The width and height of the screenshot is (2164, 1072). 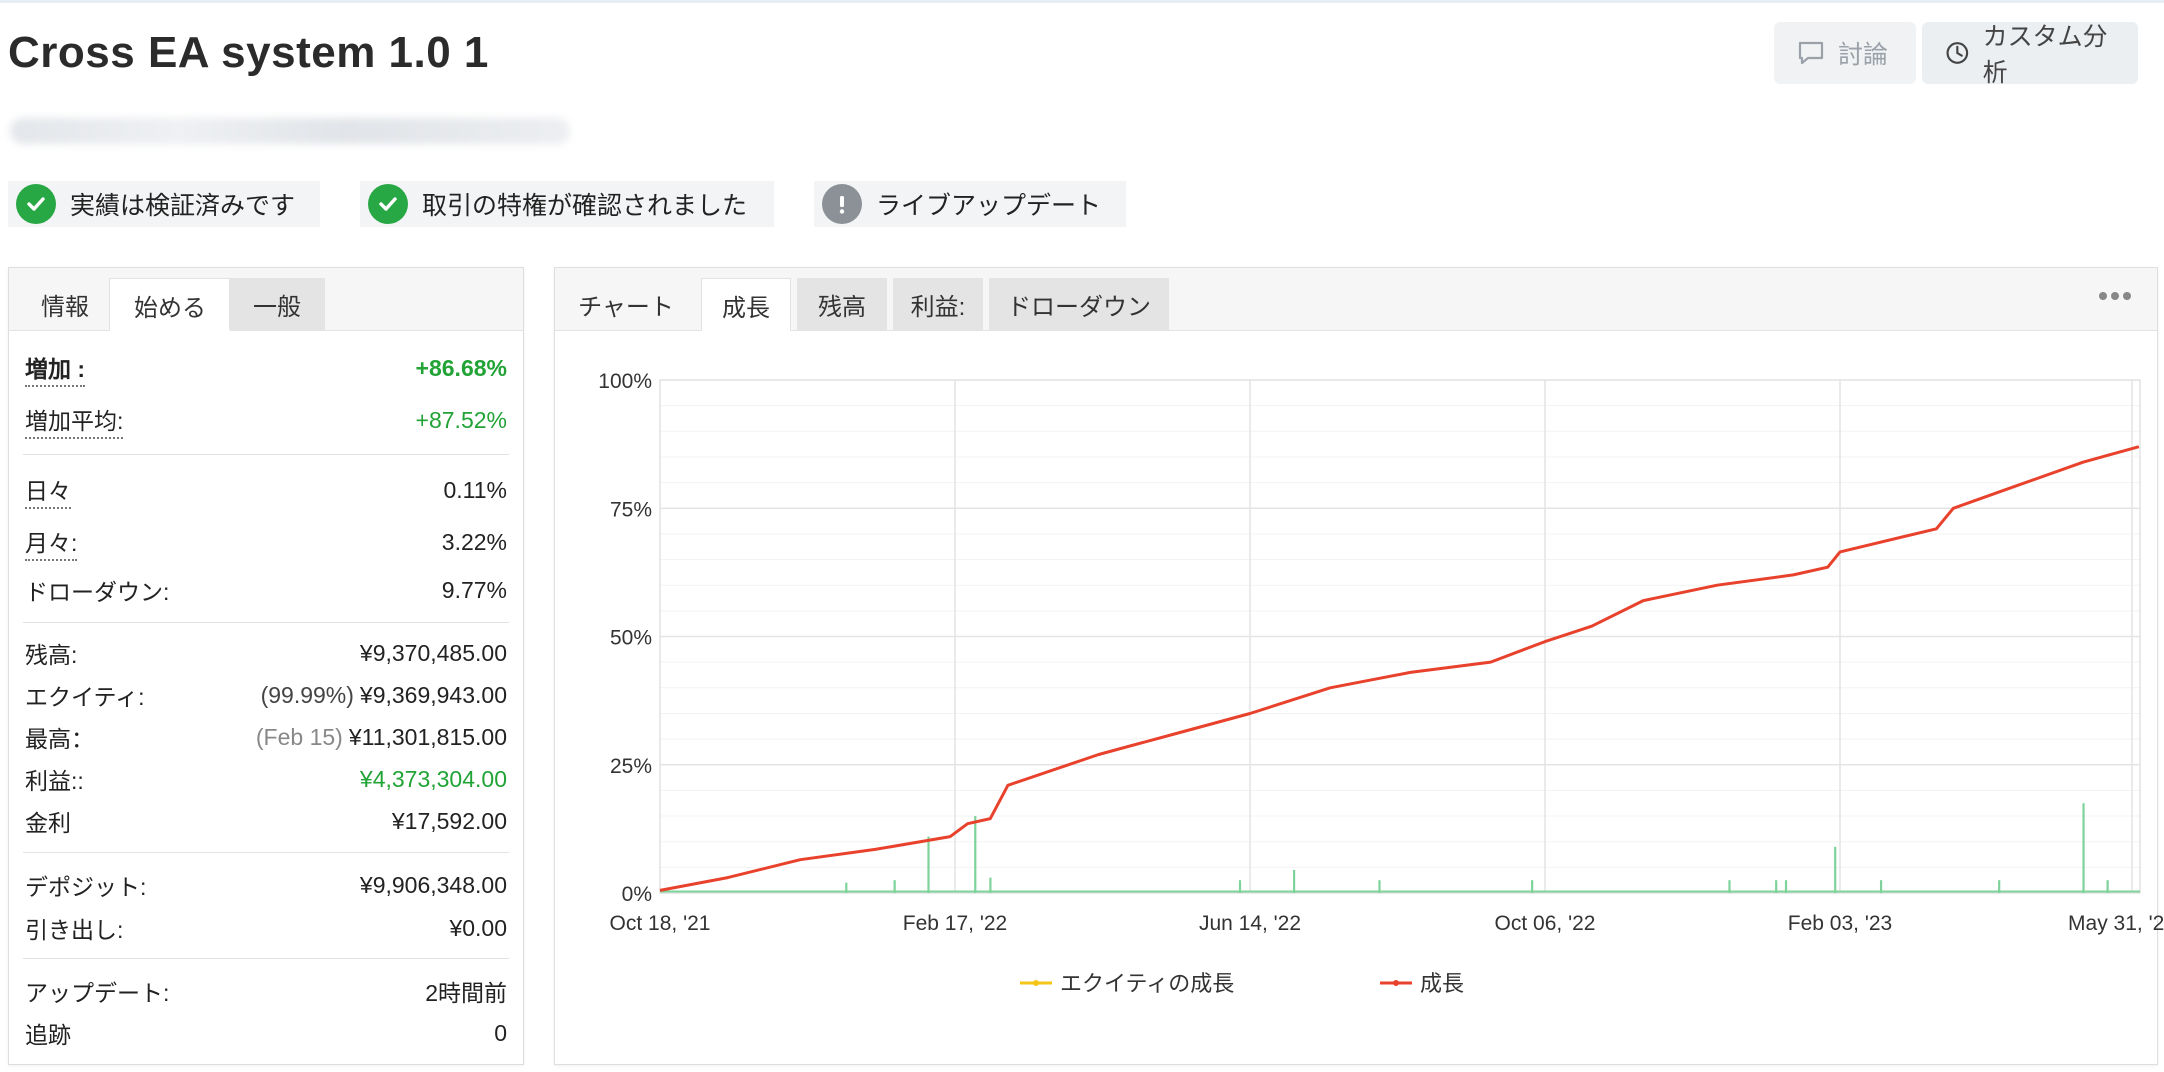 What do you see at coordinates (85, 697) in the screenshot?
I see `stat-label: エクイティ:` at bounding box center [85, 697].